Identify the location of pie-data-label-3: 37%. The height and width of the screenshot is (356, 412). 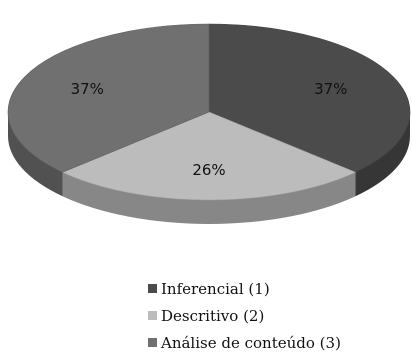
(87, 89).